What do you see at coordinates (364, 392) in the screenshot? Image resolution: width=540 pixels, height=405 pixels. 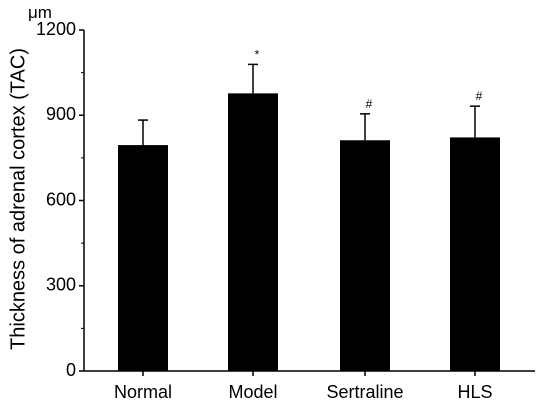 I see `x-tick-label-sertraline: Sertraline` at bounding box center [364, 392].